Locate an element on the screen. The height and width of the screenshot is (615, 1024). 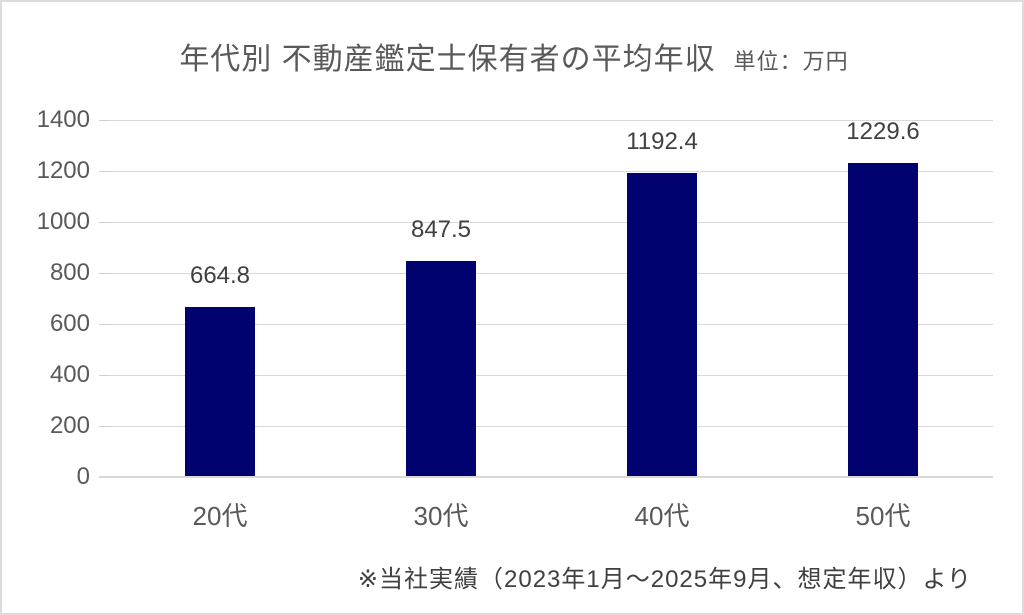
x-axis-line is located at coordinates (546, 477).